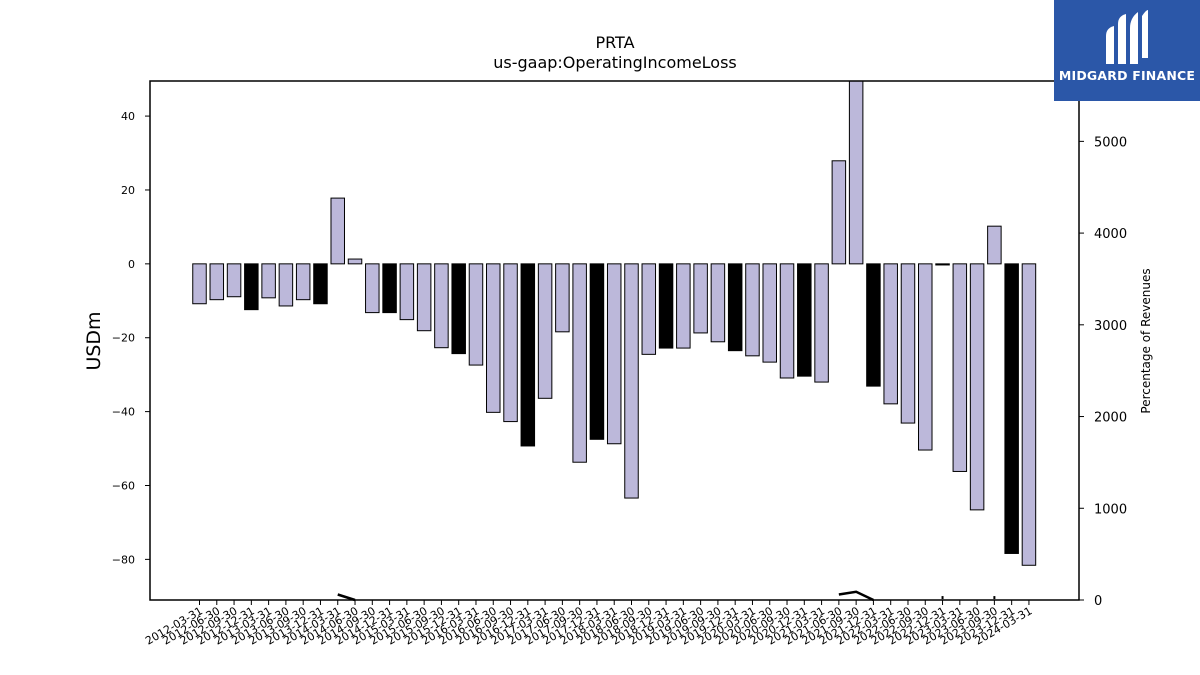 Image resolution: width=1200 pixels, height=675 pixels. I want to click on chart-subtitle: us-gaap:OperatingIncomeLoss, so click(615, 62).